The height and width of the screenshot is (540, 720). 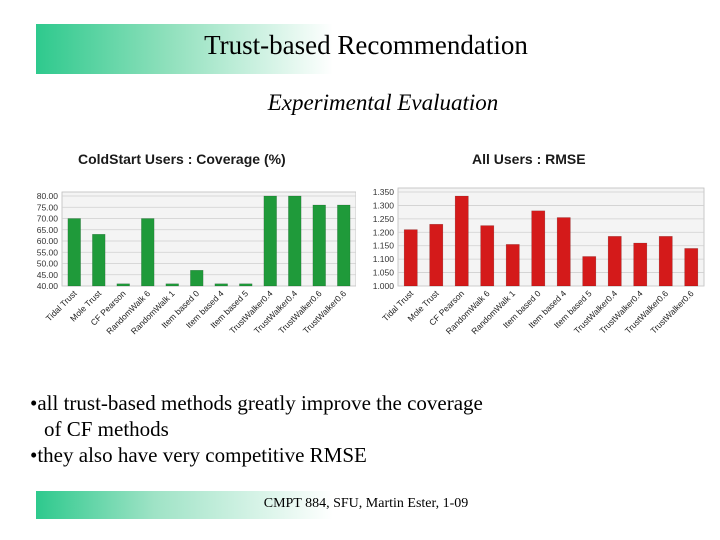 I want to click on rmse-y-tick-label: 1.050, so click(x=384, y=273).